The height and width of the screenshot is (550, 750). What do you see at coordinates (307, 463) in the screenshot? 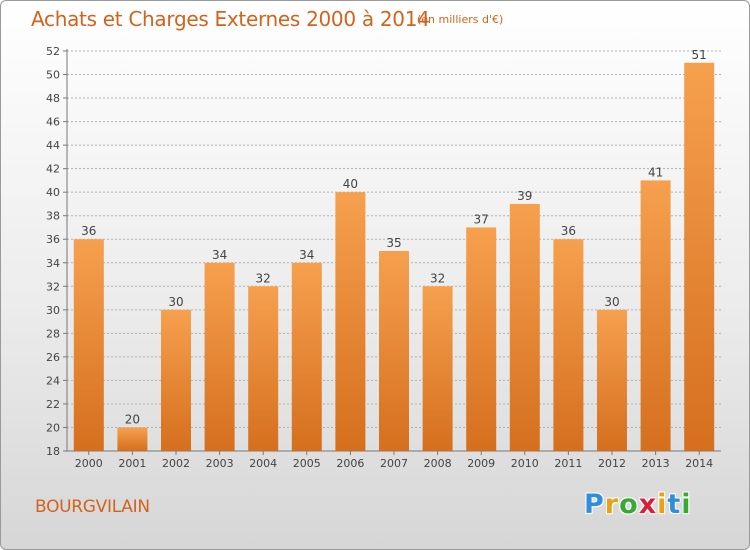
I see `x-tick-label: 2005` at bounding box center [307, 463].